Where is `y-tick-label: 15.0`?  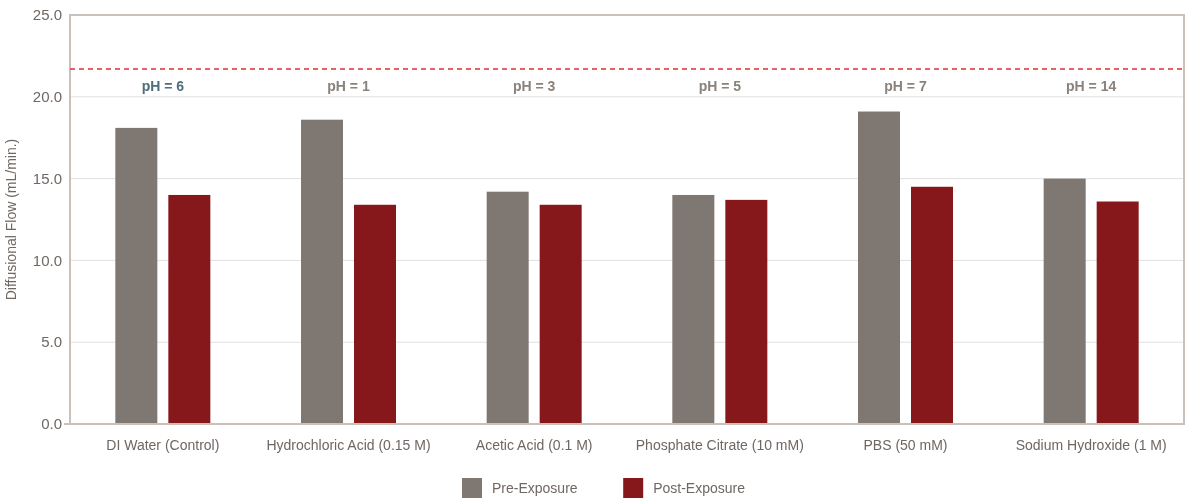
y-tick-label: 15.0 is located at coordinates (47, 178).